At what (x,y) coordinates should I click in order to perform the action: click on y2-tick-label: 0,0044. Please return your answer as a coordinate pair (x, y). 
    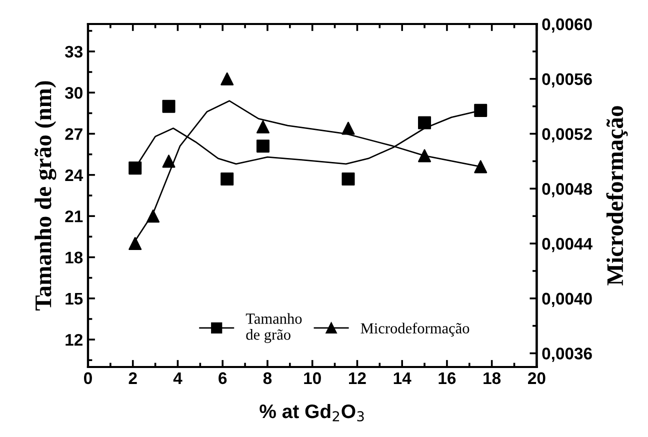
    Looking at the image, I should click on (567, 245).